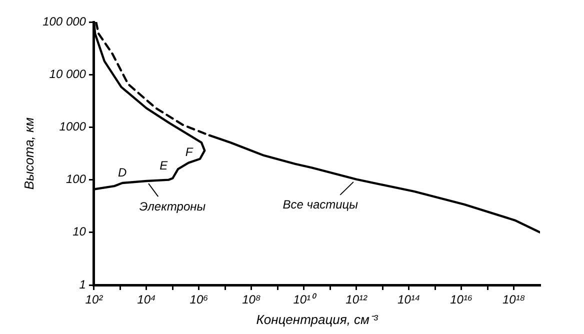 This screenshot has width=584, height=334. I want to click on x-tick-label: 10¹⁰, so click(305, 299).